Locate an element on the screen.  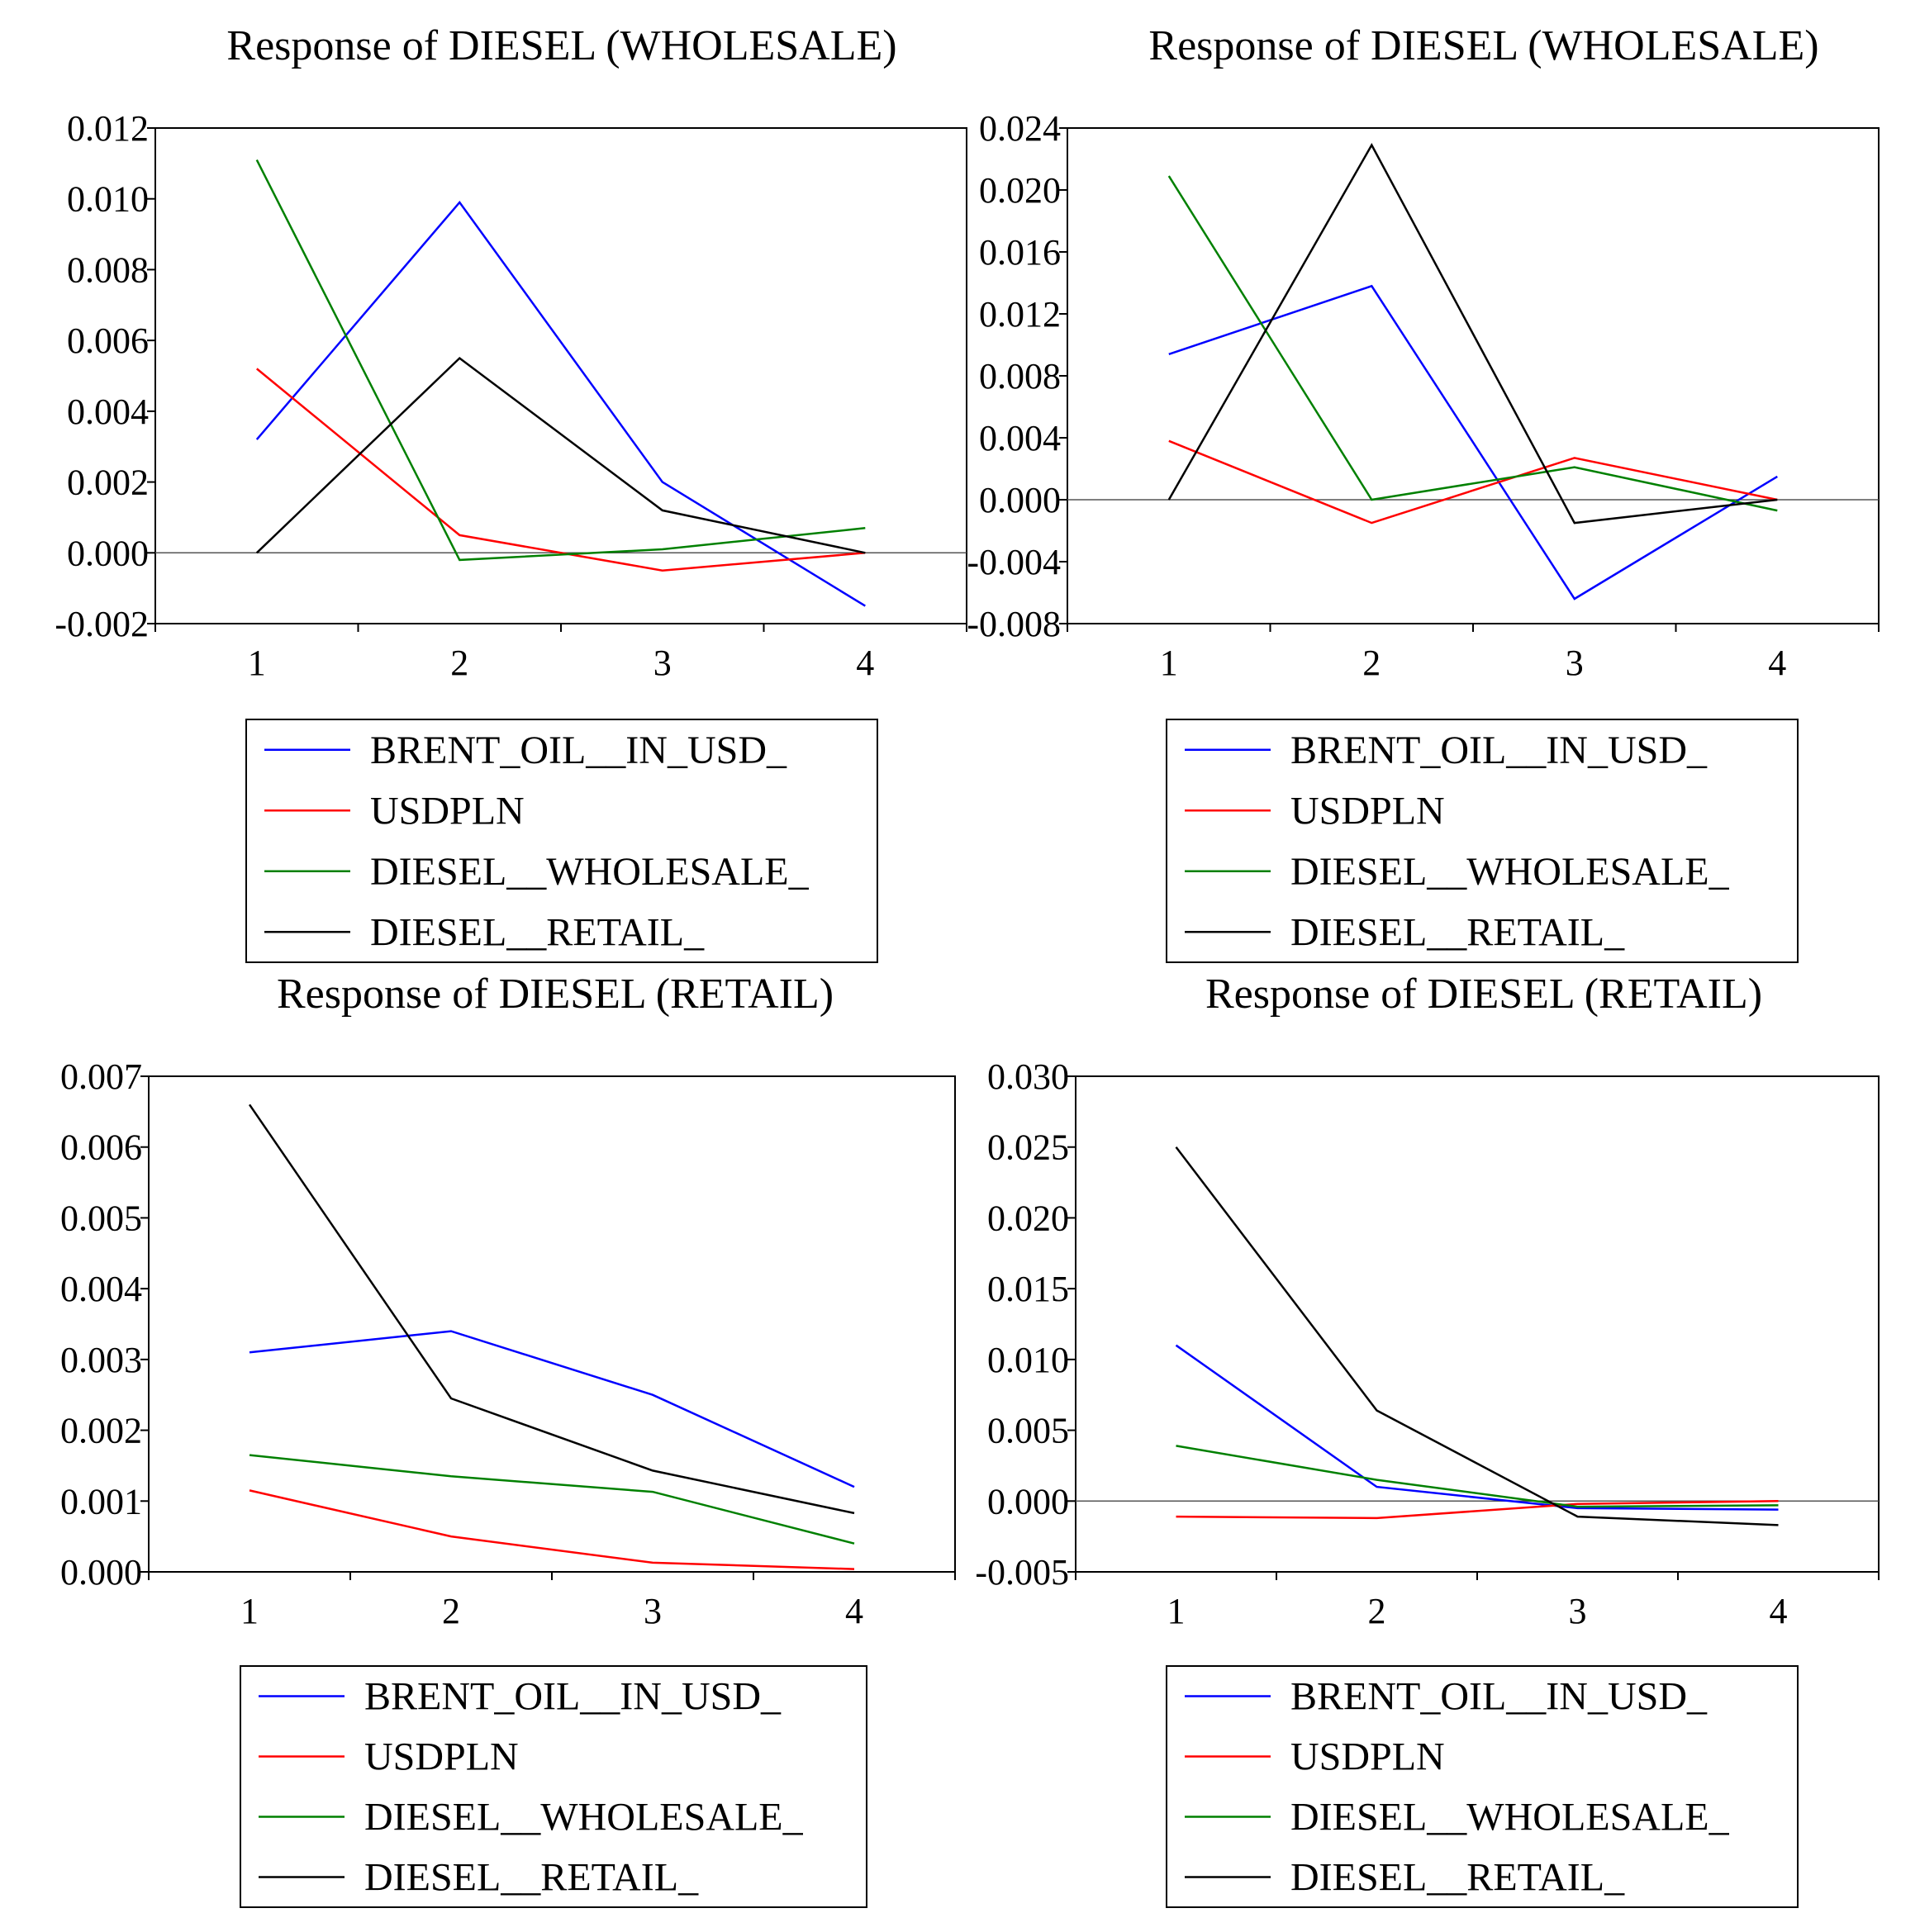
y-tick-label: 0.024 is located at coordinates (1020, 128).